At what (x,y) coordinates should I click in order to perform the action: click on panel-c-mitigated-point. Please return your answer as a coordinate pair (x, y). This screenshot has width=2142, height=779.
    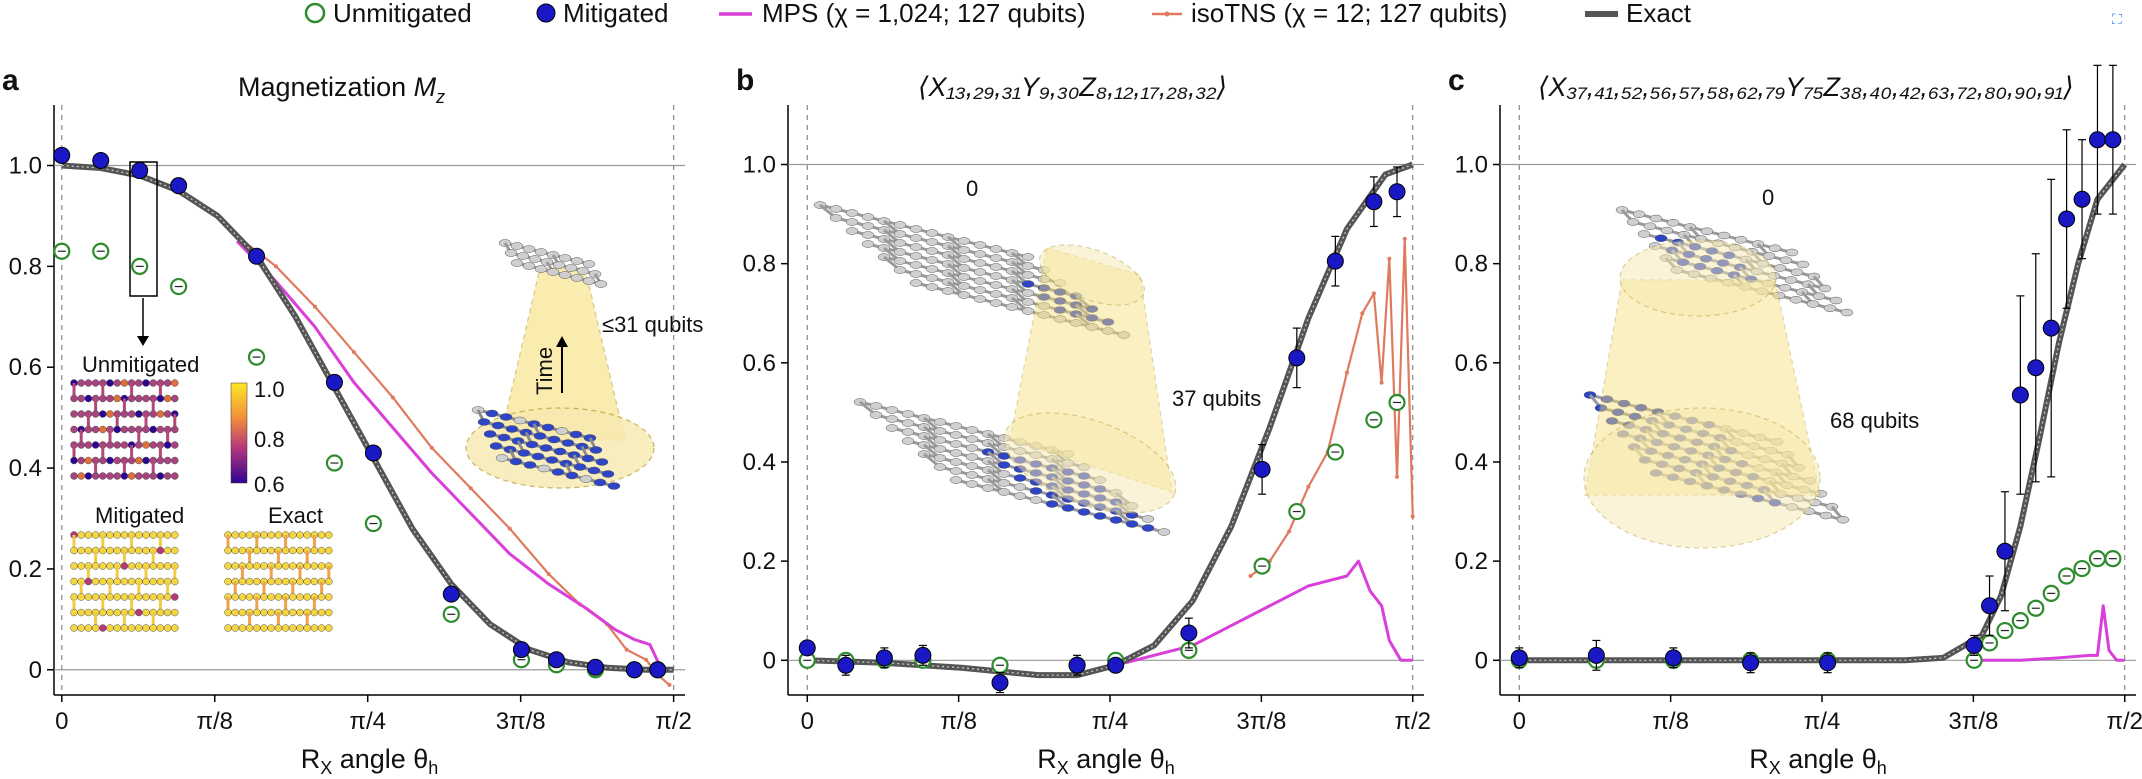
    Looking at the image, I should click on (1673, 658).